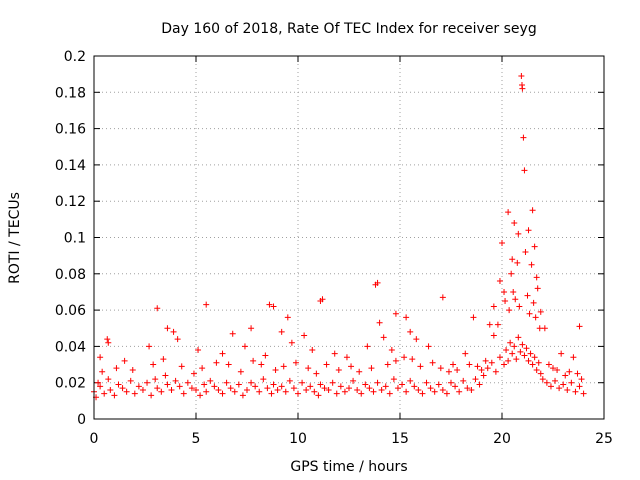  I want to click on y-tick-label: 0.02, so click(70, 384).